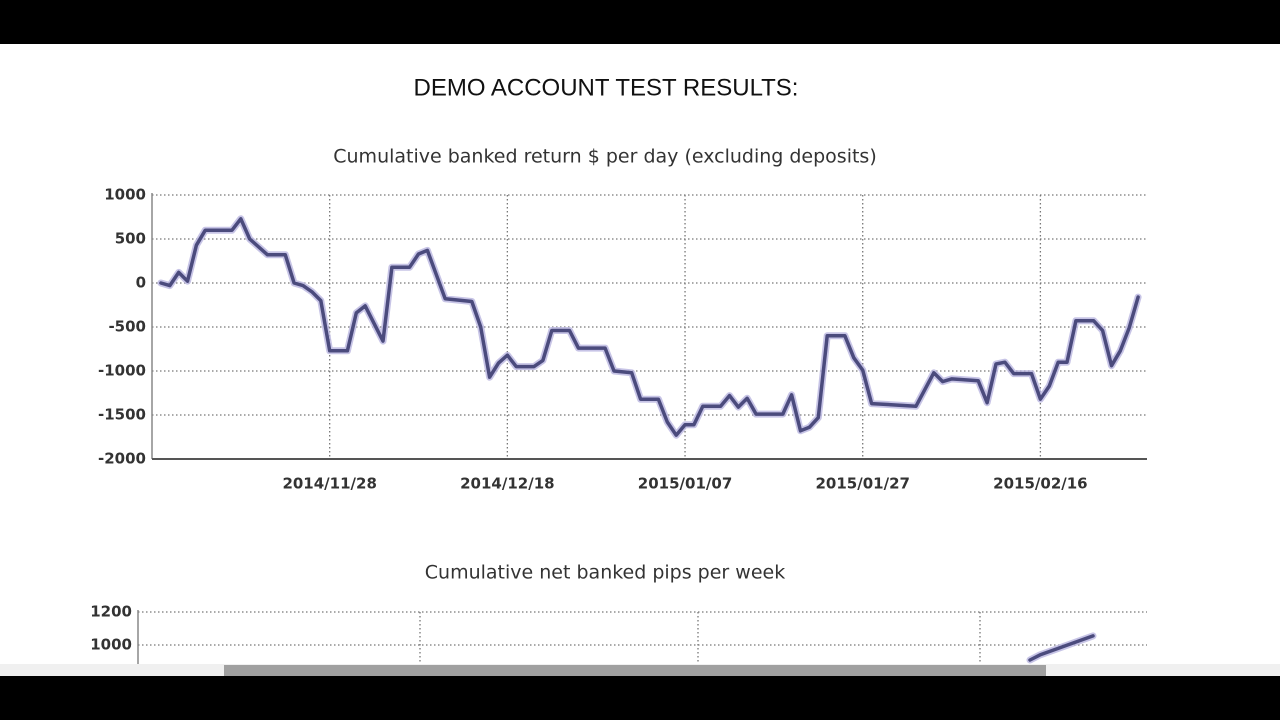 Image resolution: width=1280 pixels, height=720 pixels. Describe the element at coordinates (329, 484) in the screenshot. I see `x-tick-label: 2014/11/28` at that location.